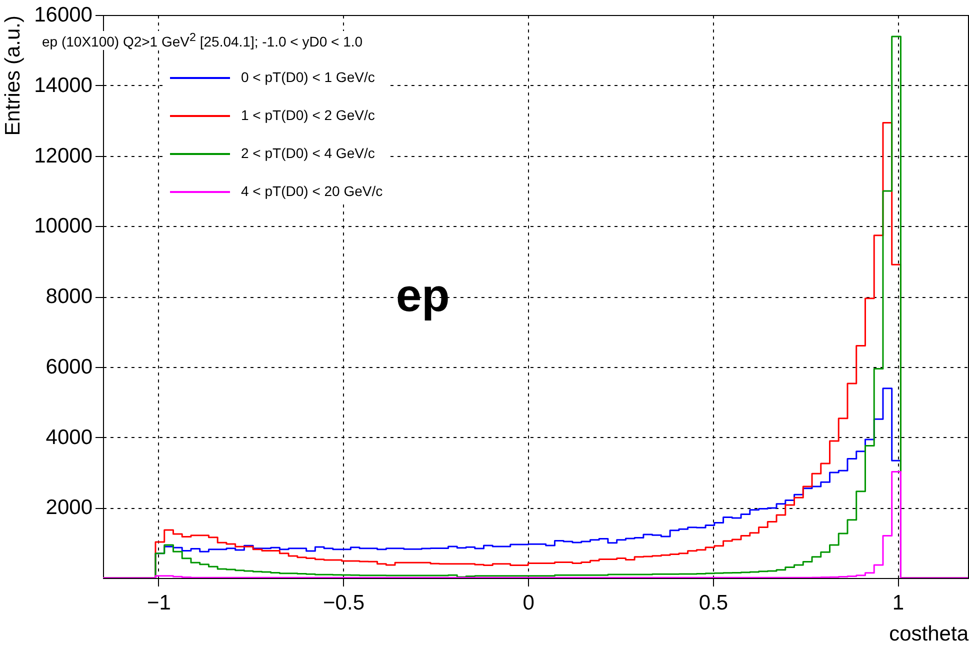 Image resolution: width=969 pixels, height=651 pixels. What do you see at coordinates (308, 115) in the screenshot?
I see `legend-label: 1 < pT(D0) < 2 GeV/c` at bounding box center [308, 115].